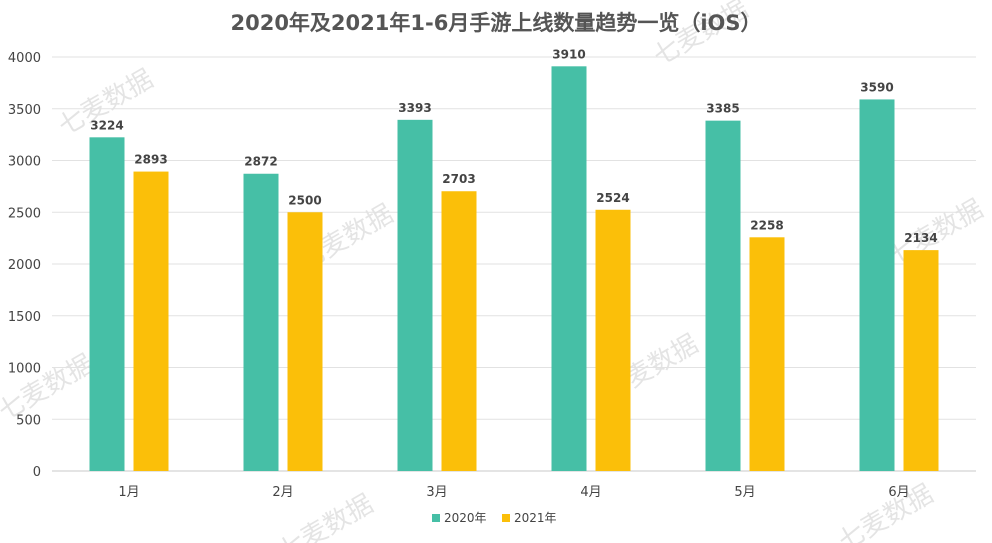  What do you see at coordinates (513, 492) in the screenshot?
I see `x-axis: 1月 2月 3月 4月 5月 6月` at bounding box center [513, 492].